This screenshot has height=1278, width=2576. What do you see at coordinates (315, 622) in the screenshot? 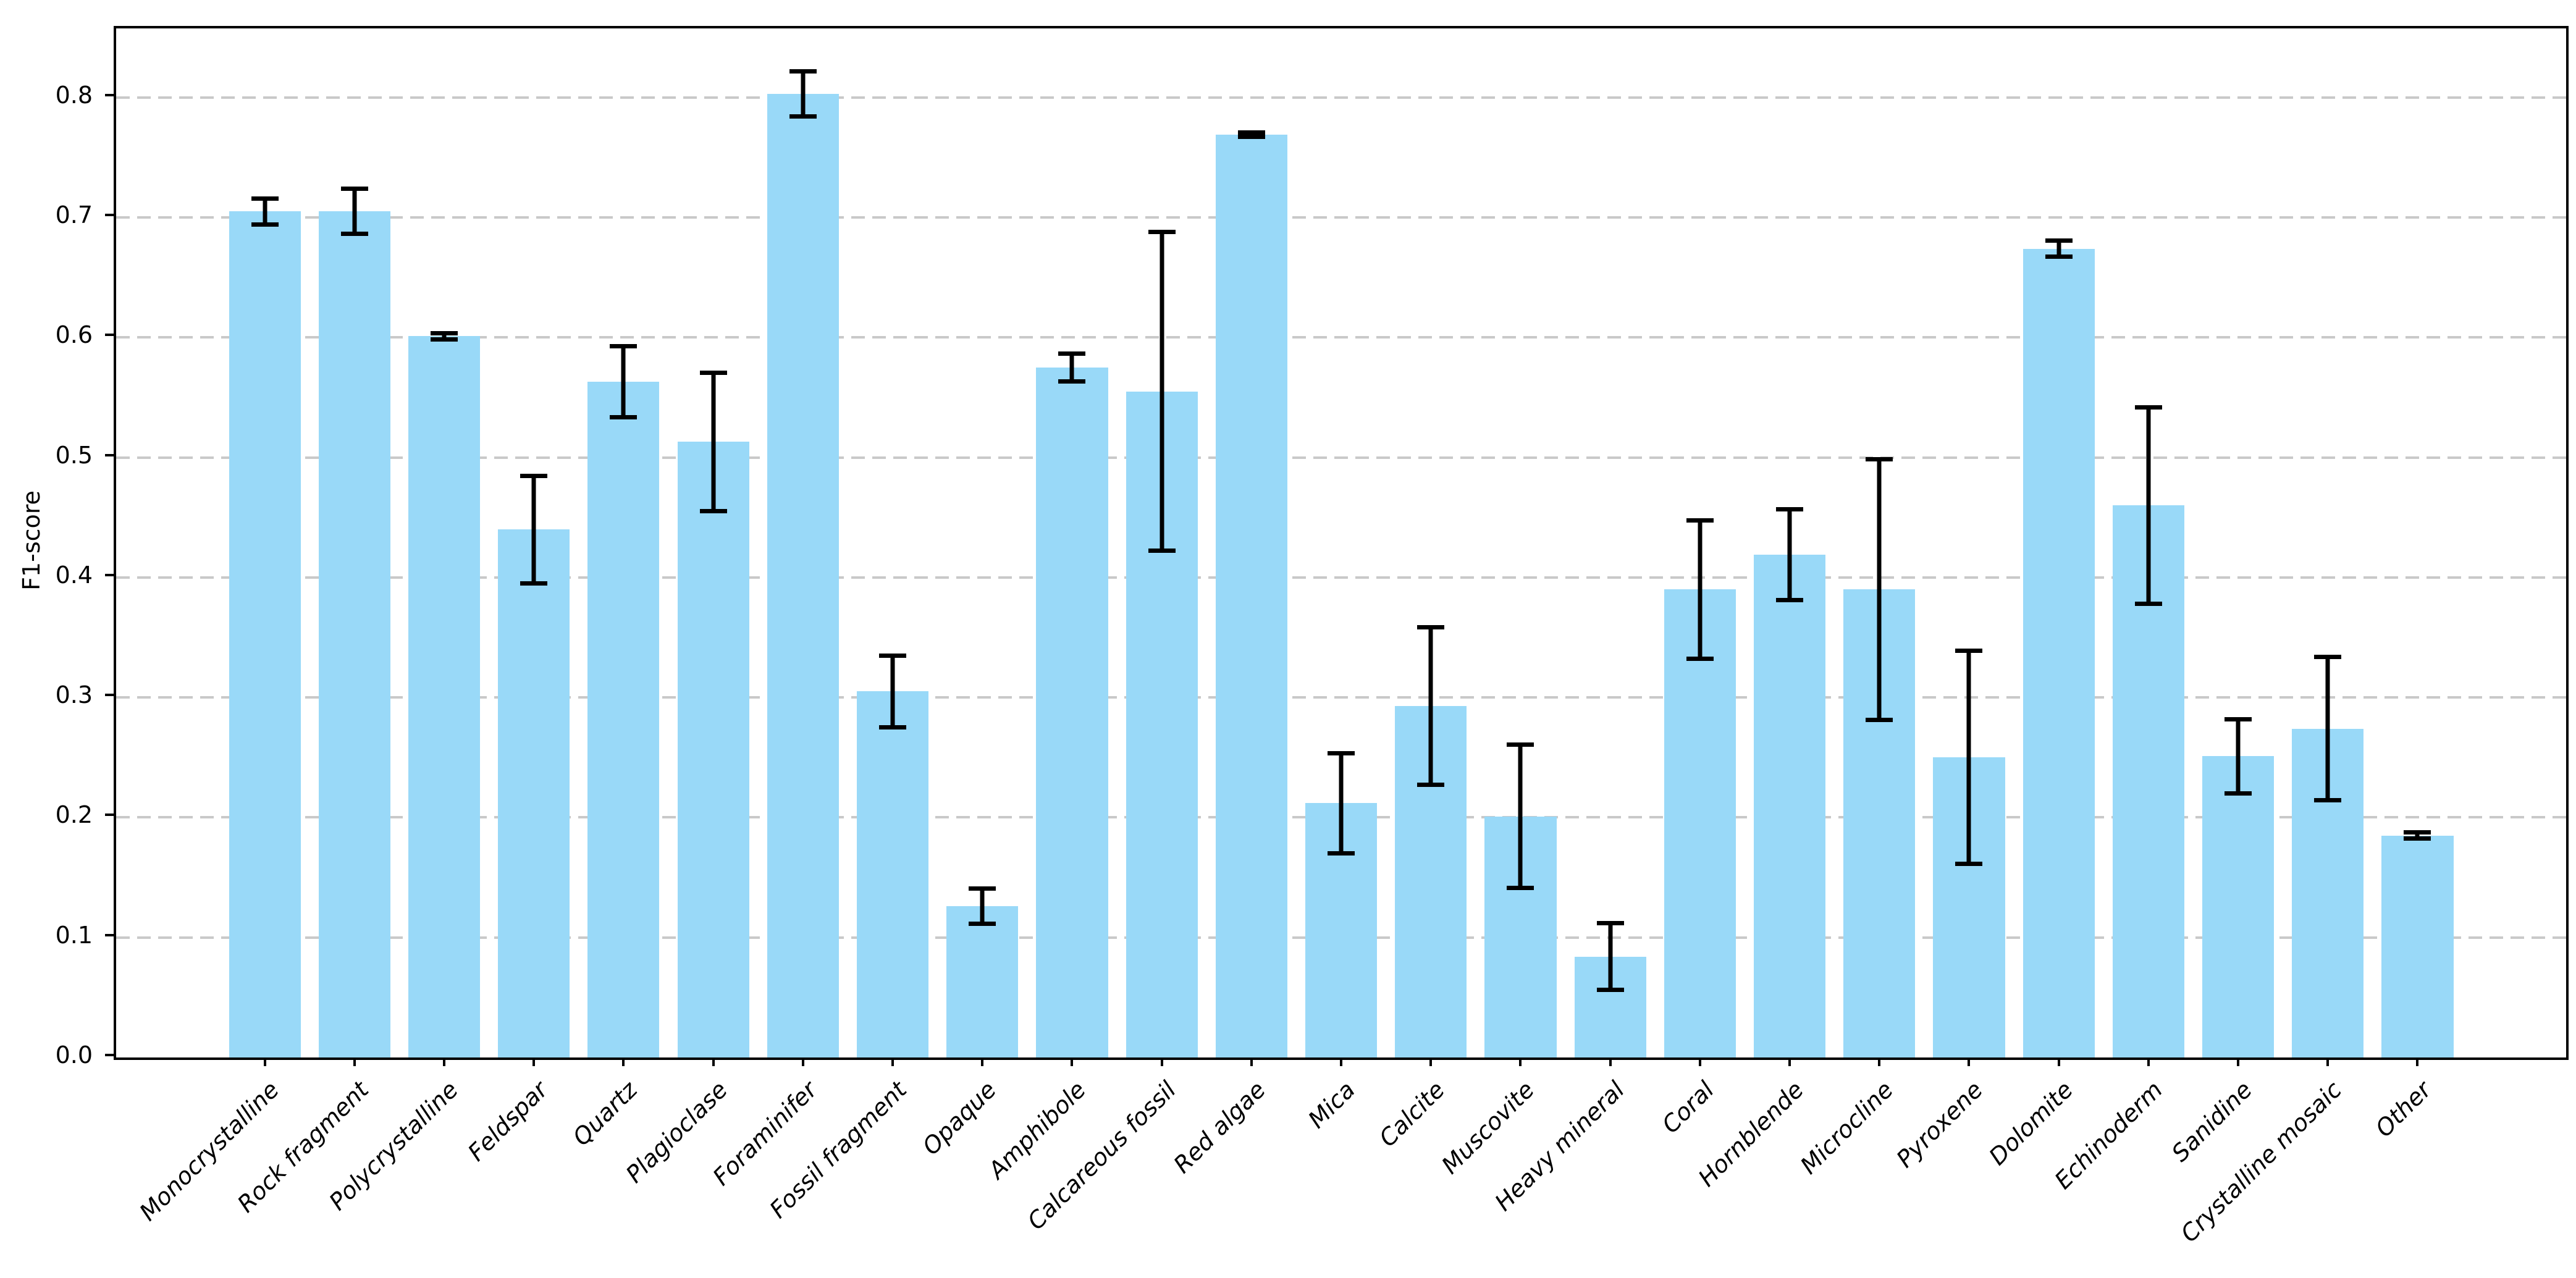
I see `bar-slot: Rock fragment` at bounding box center [315, 622].